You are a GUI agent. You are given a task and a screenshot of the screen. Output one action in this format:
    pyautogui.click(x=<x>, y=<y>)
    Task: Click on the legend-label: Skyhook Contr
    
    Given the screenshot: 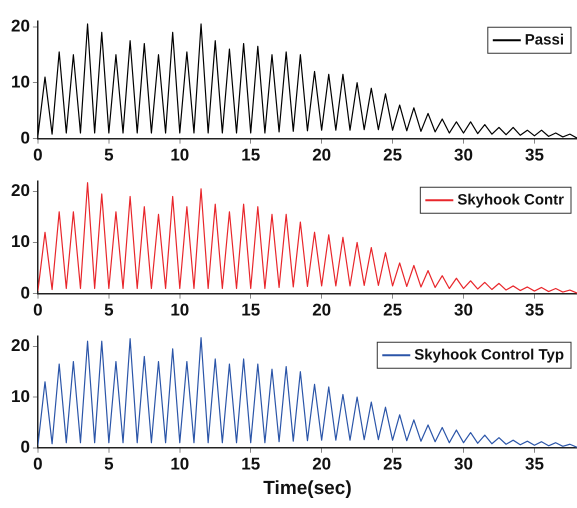 What is the action you would take?
    pyautogui.click(x=510, y=199)
    